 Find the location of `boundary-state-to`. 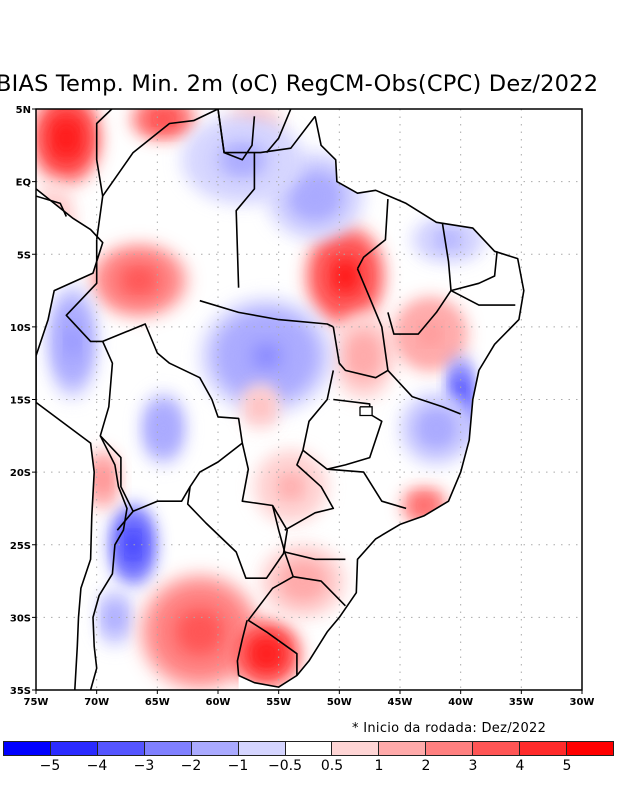

boundary-state-to is located at coordinates (360, 323).